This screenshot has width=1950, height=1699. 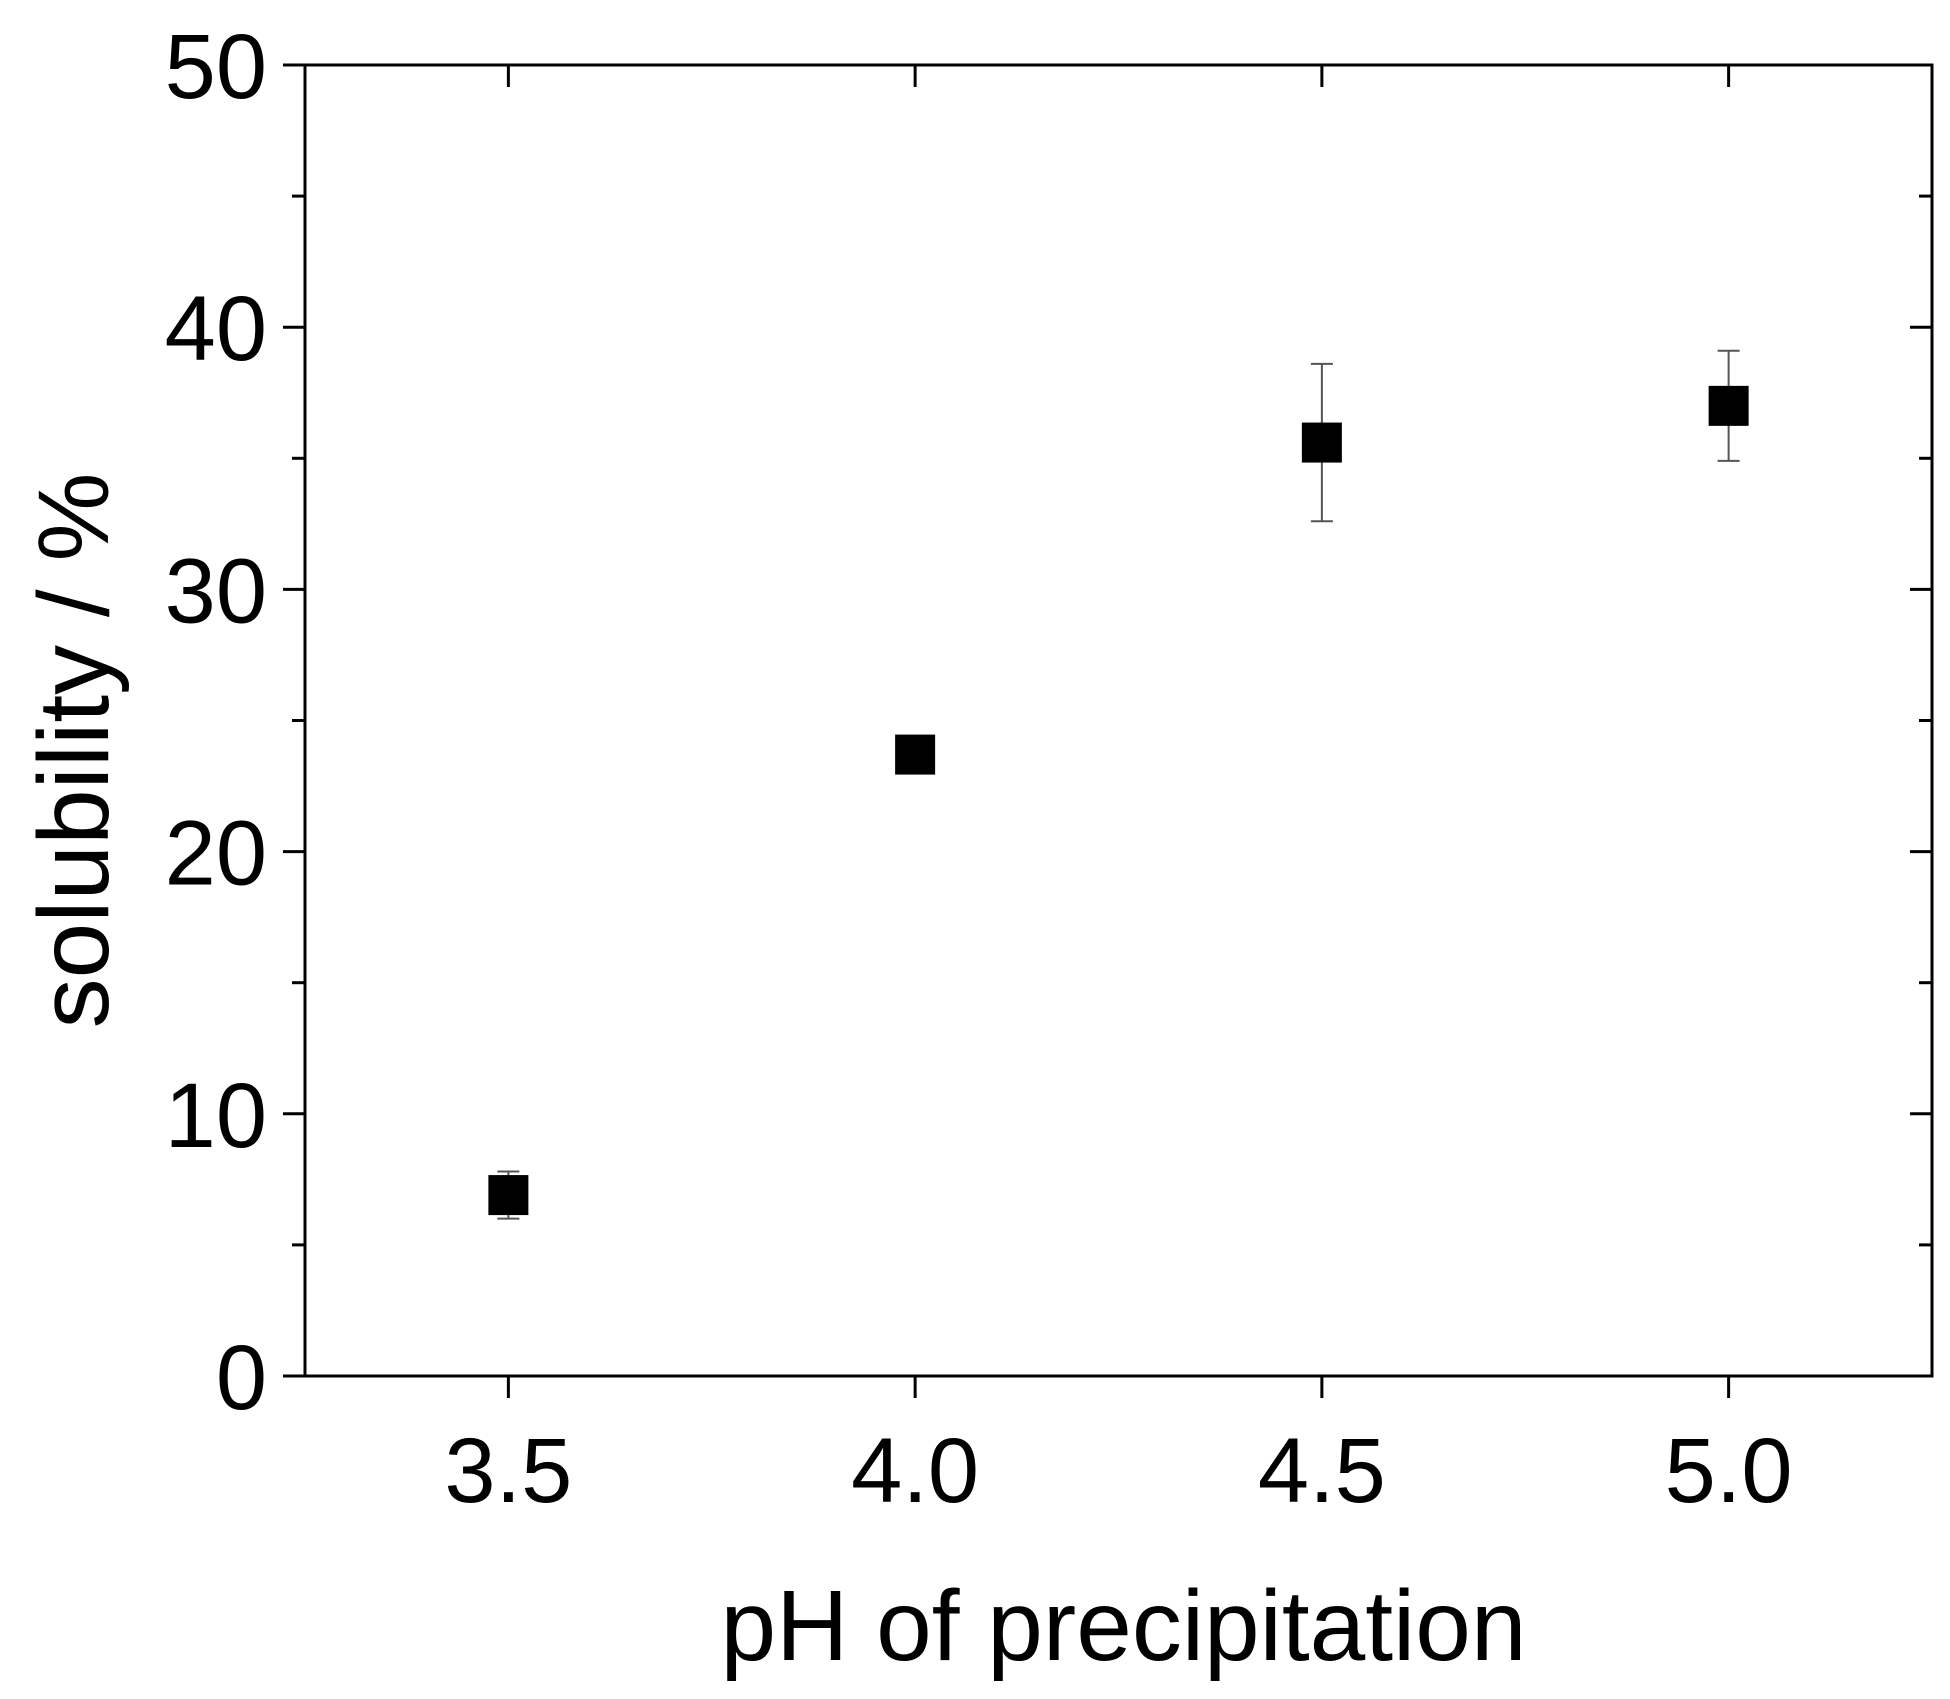 I want to click on y-tick-label: 50, so click(x=216, y=67).